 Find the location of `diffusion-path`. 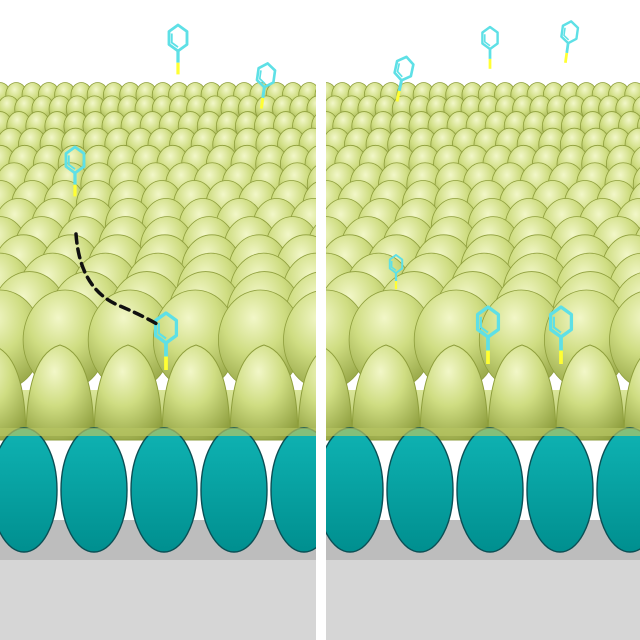

diffusion-path is located at coordinates (118, 280).